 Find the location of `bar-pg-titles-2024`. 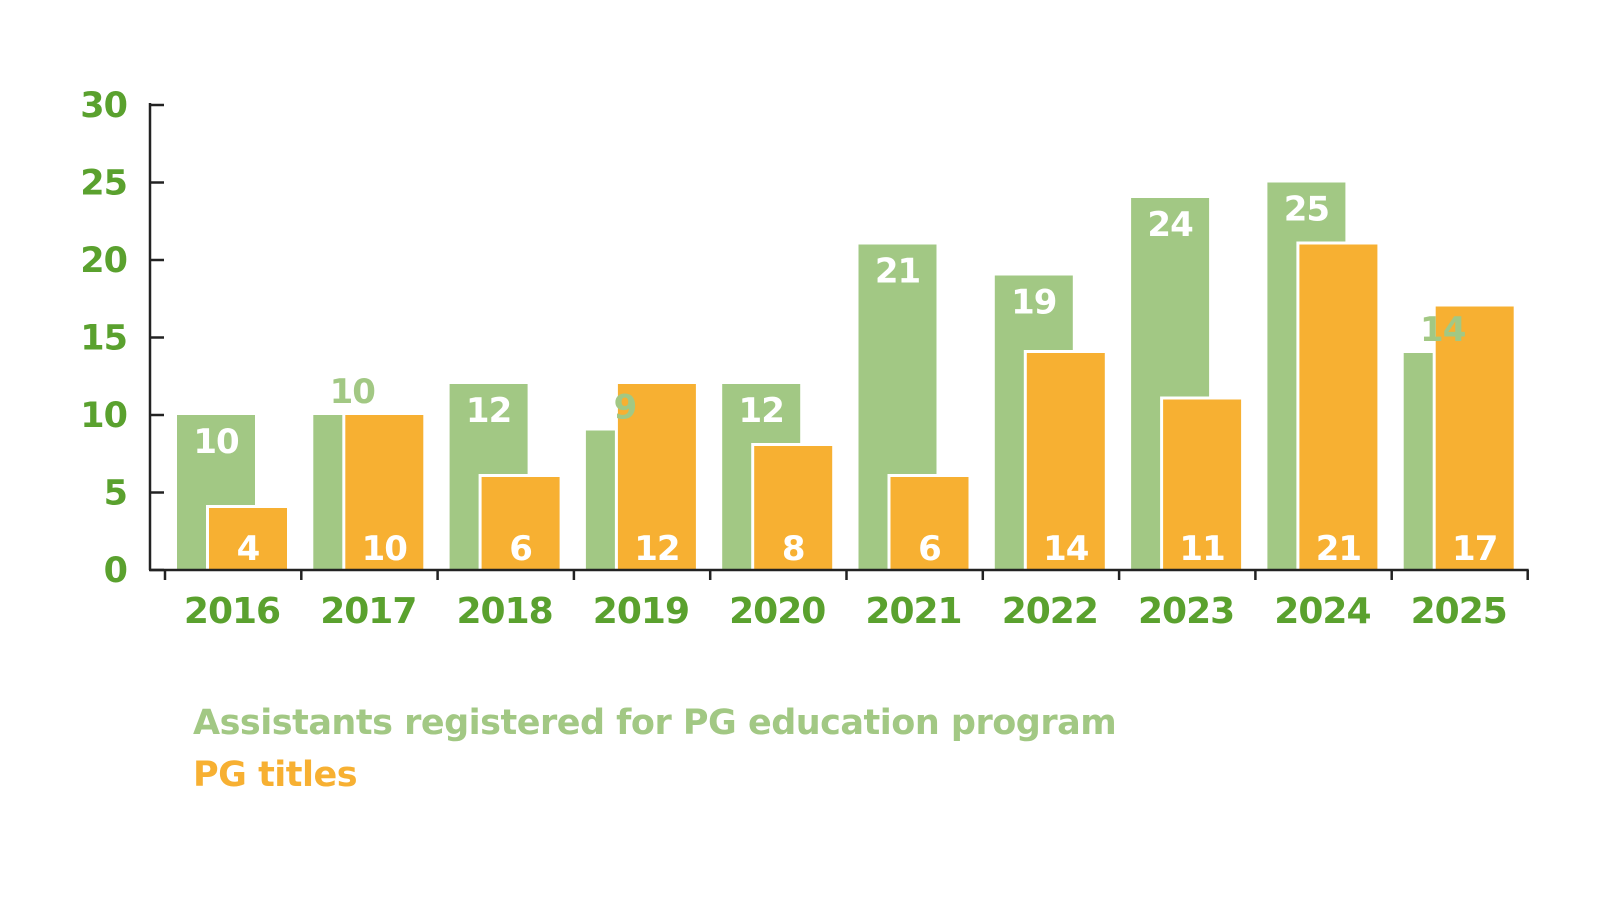

bar-pg-titles-2024 is located at coordinates (1338, 407).